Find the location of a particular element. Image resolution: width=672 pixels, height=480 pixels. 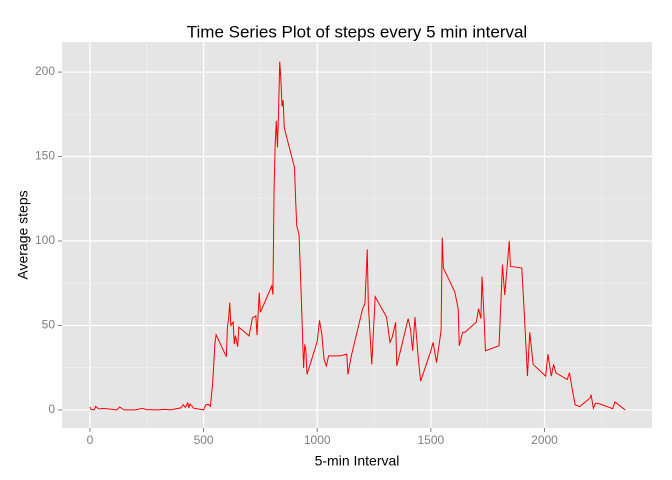

y-tick-label: 0 is located at coordinates (51, 409).